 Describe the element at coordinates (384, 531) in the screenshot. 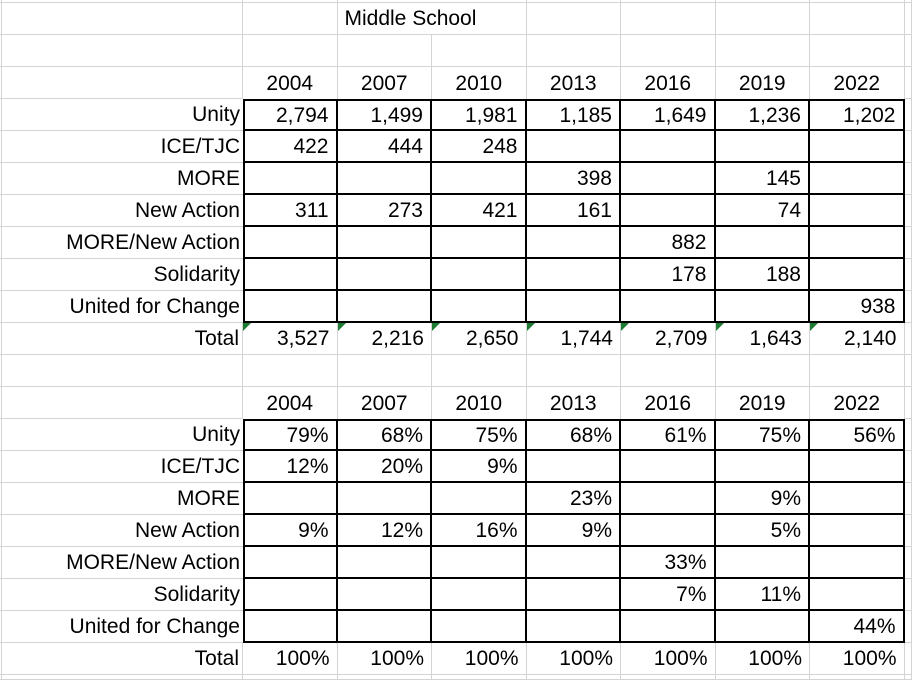

I see `data-cell: 12%` at that location.